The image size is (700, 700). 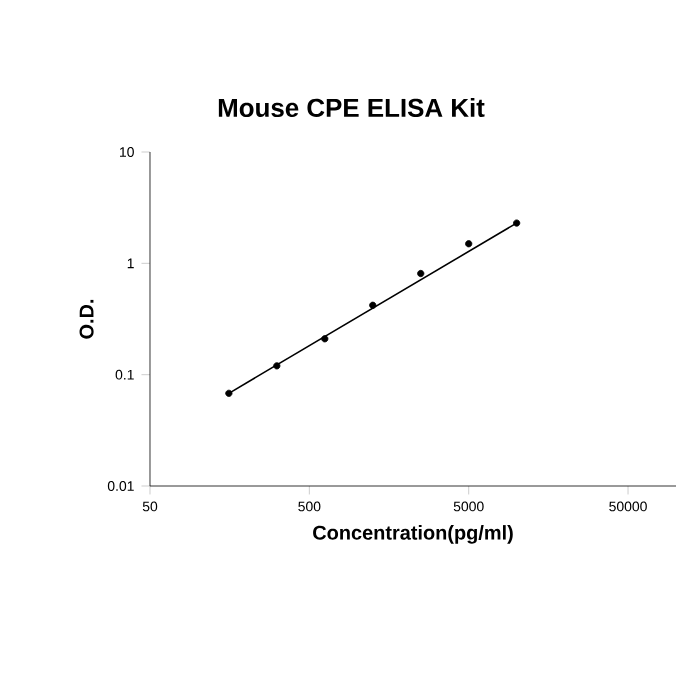 I want to click on y-axis-title: O.D., so click(x=86, y=319).